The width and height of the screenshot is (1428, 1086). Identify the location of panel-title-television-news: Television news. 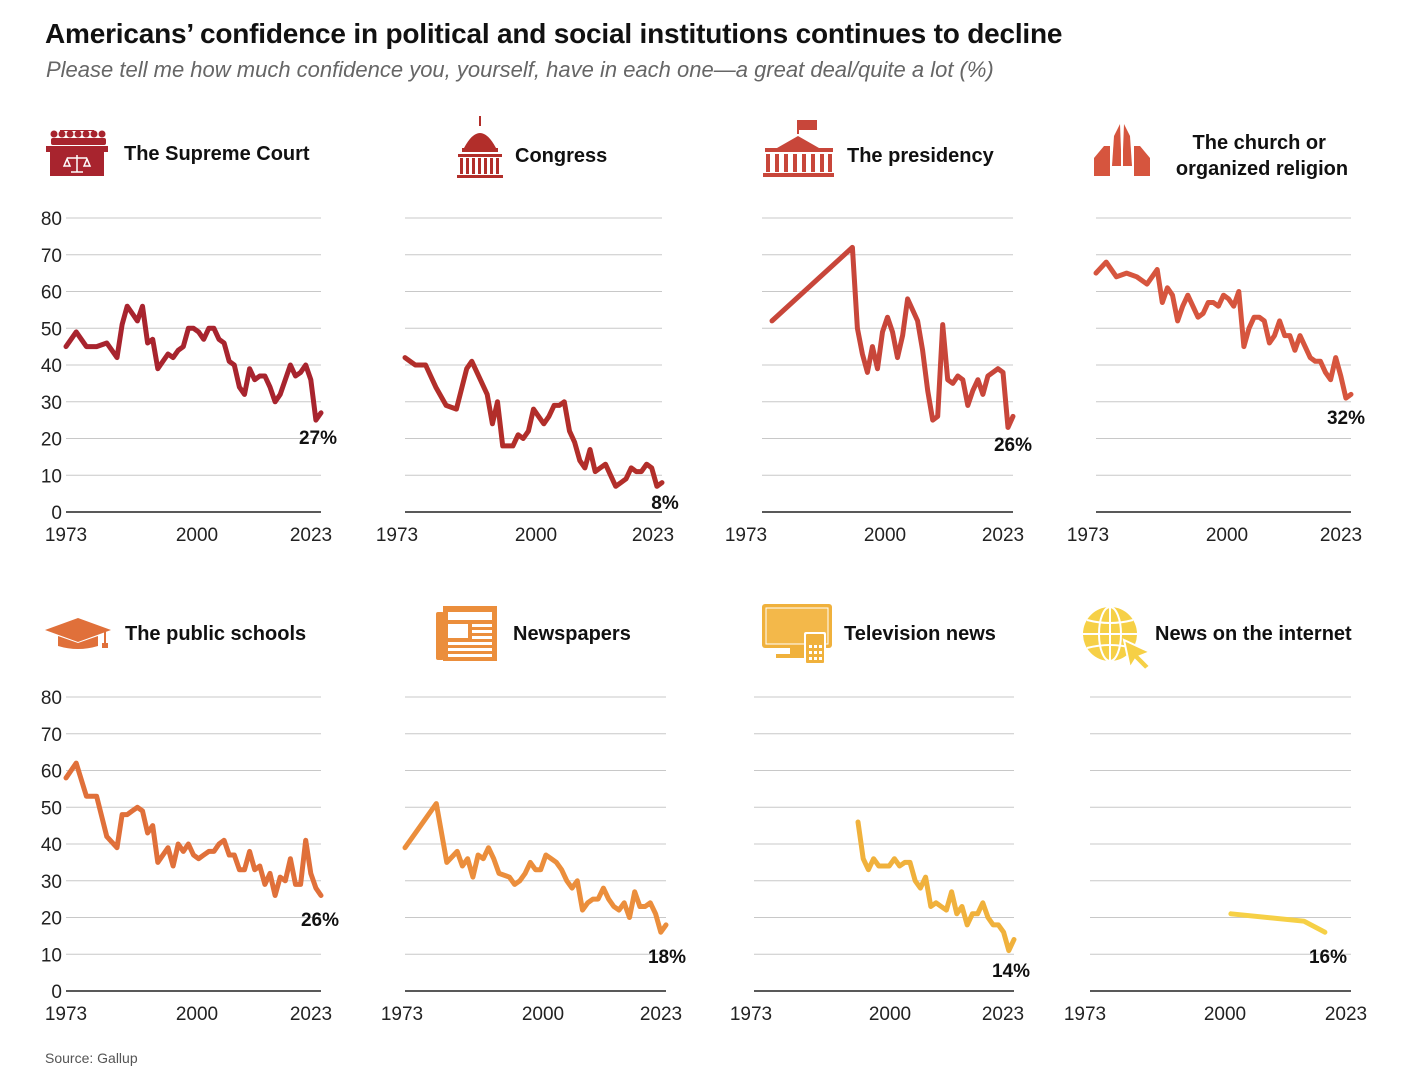
(920, 634).